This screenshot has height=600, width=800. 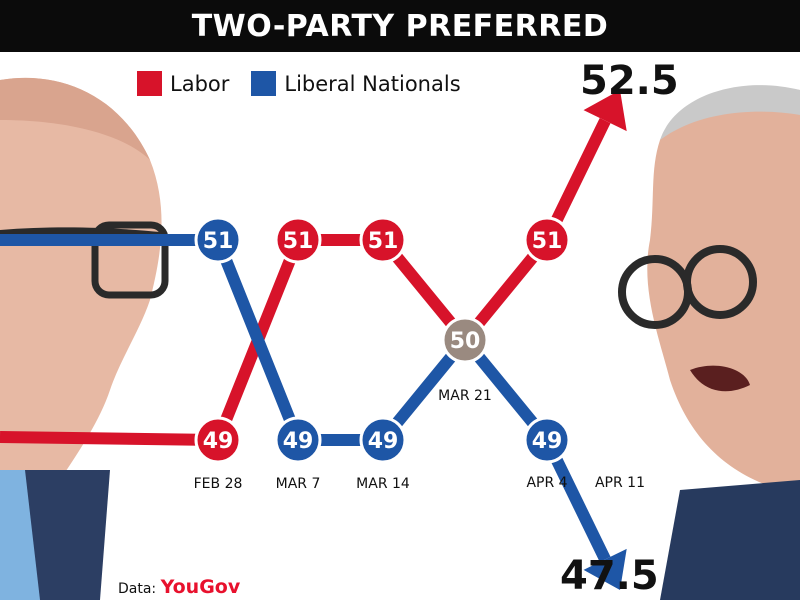 What do you see at coordinates (200, 587) in the screenshot?
I see `credit-source: YouGov` at bounding box center [200, 587].